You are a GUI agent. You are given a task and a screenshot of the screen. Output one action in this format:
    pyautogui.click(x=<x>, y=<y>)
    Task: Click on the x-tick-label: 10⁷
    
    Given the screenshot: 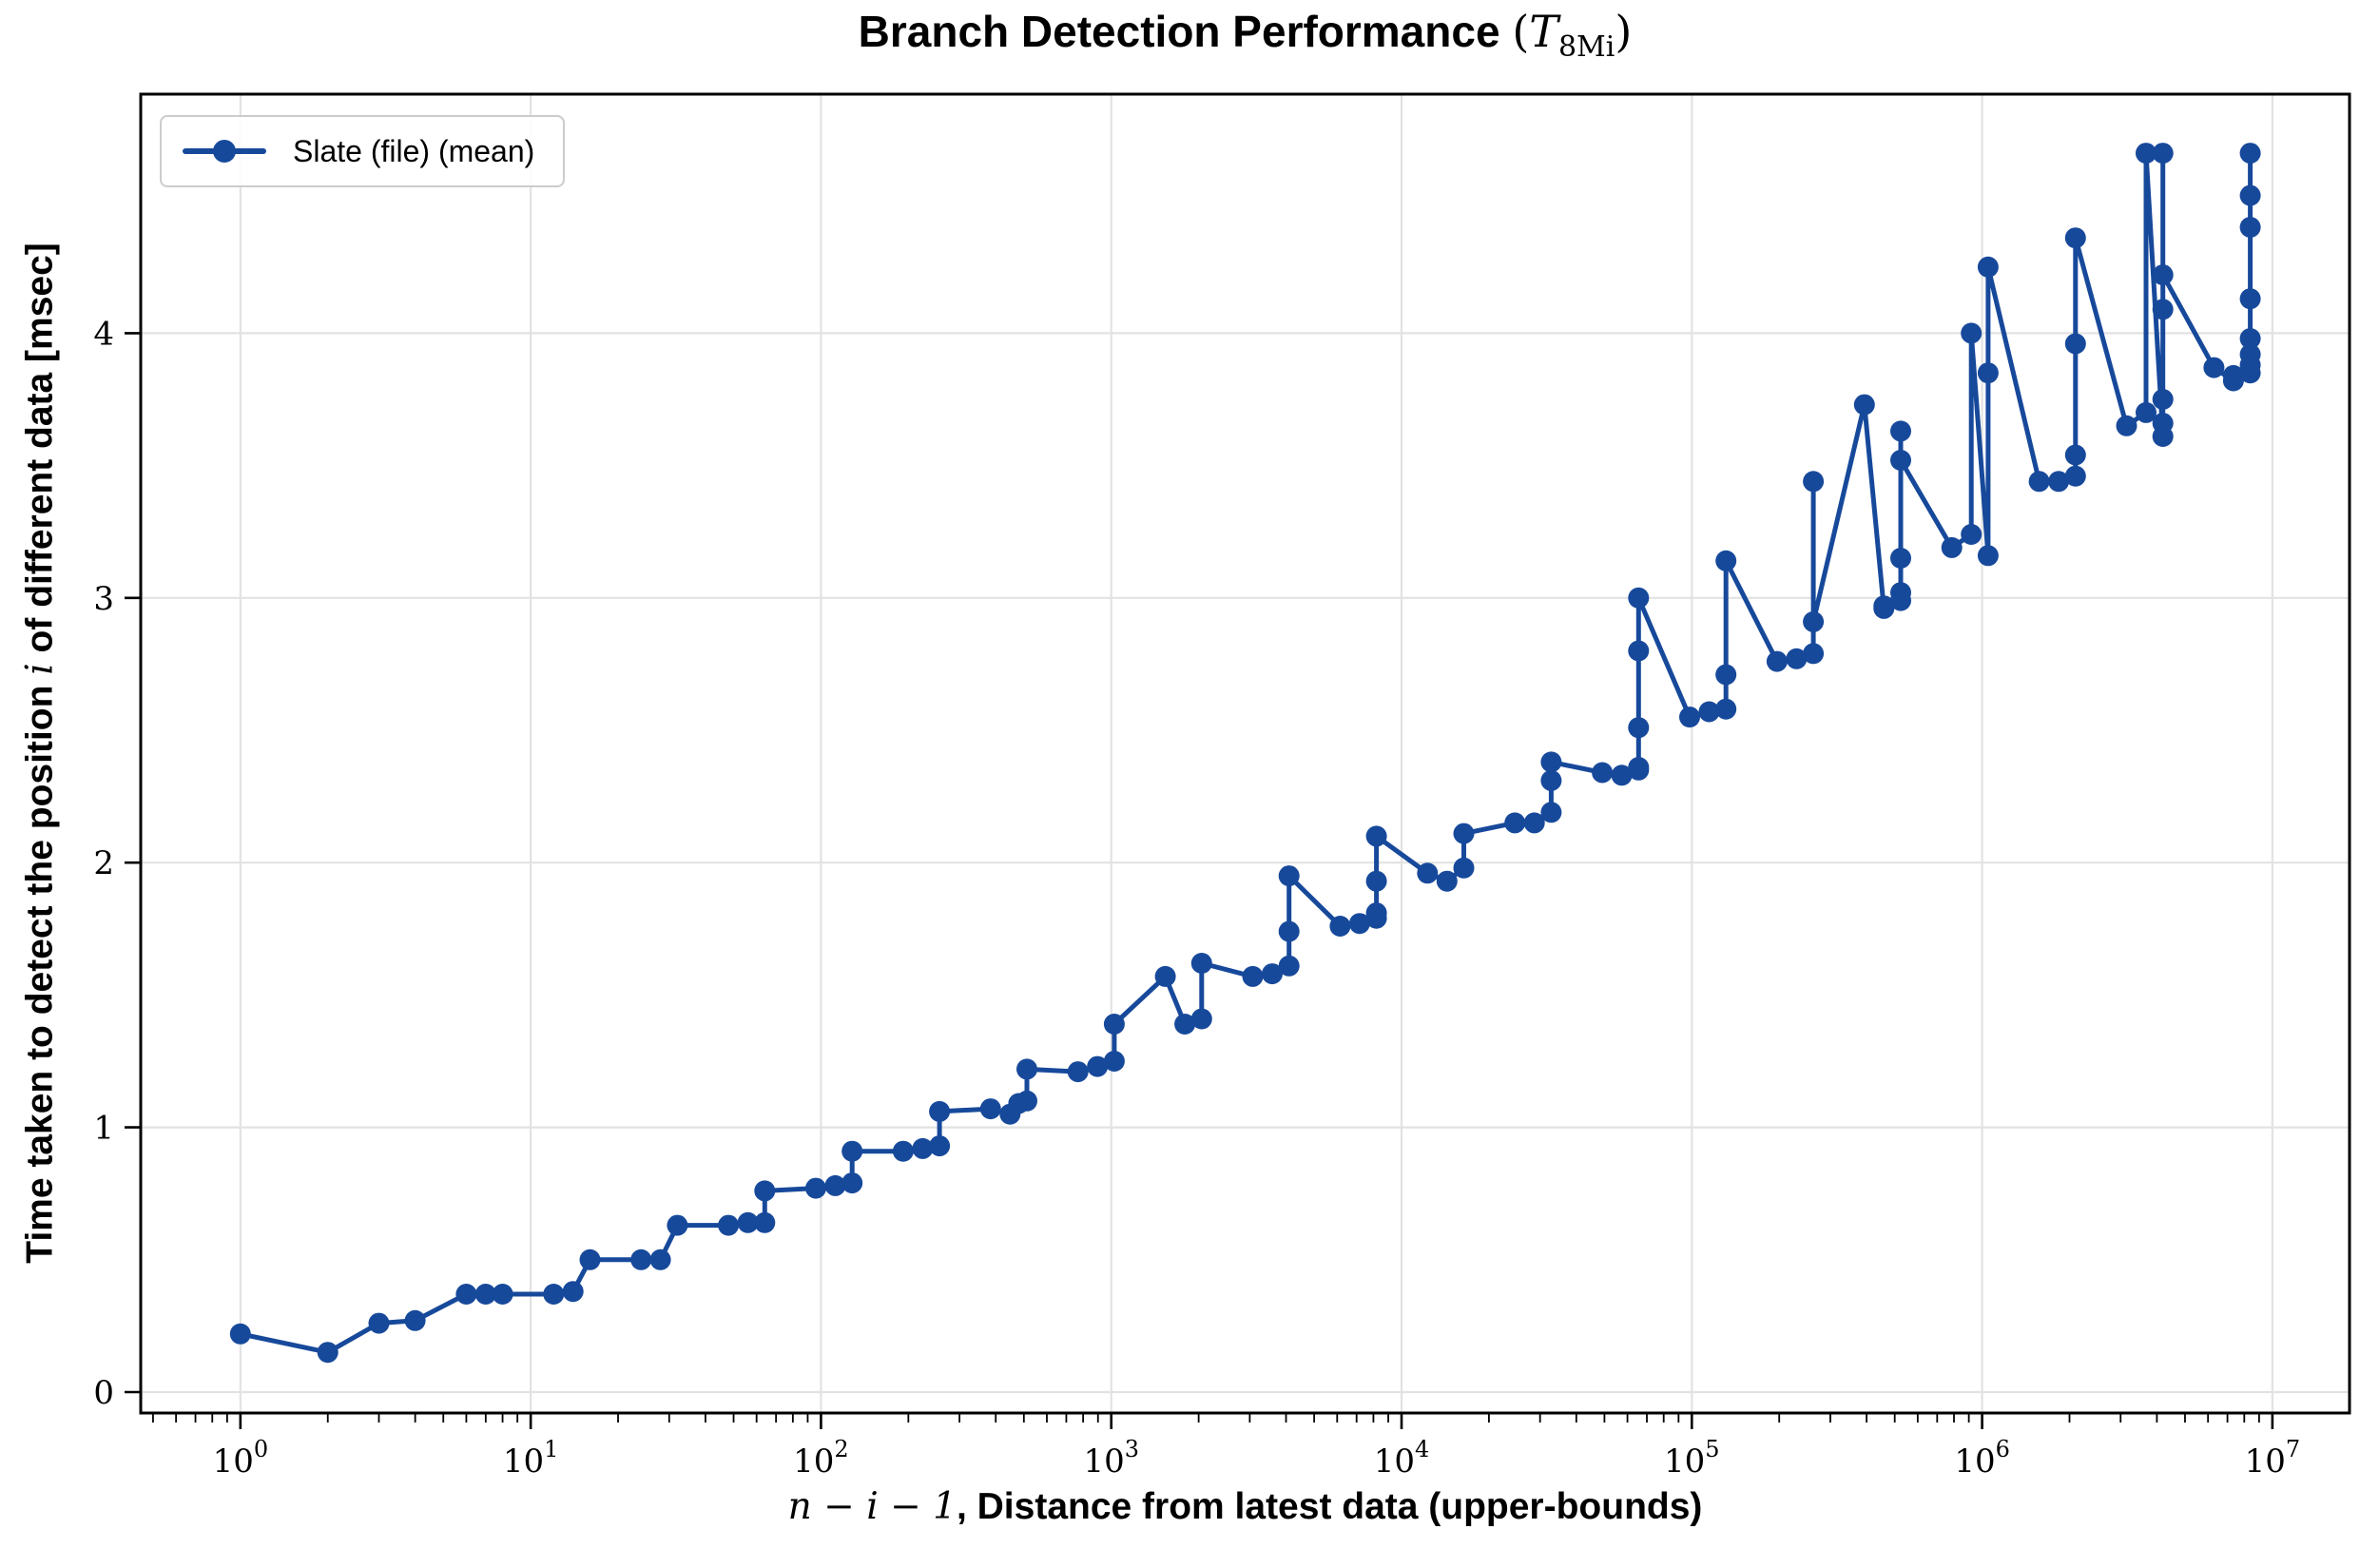 What is the action you would take?
    pyautogui.click(x=2273, y=1458)
    